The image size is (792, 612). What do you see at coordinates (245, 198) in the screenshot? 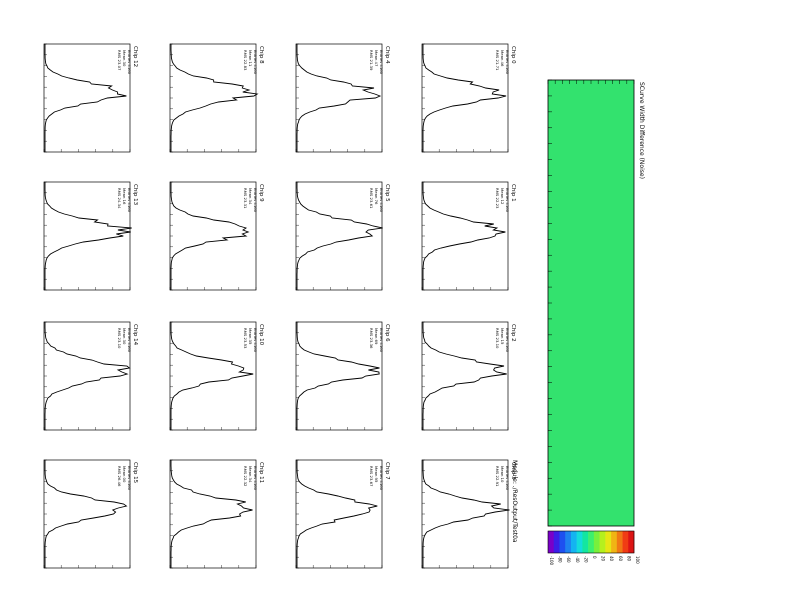
I see `panel-rms: RMS 23.31` at bounding box center [245, 198].